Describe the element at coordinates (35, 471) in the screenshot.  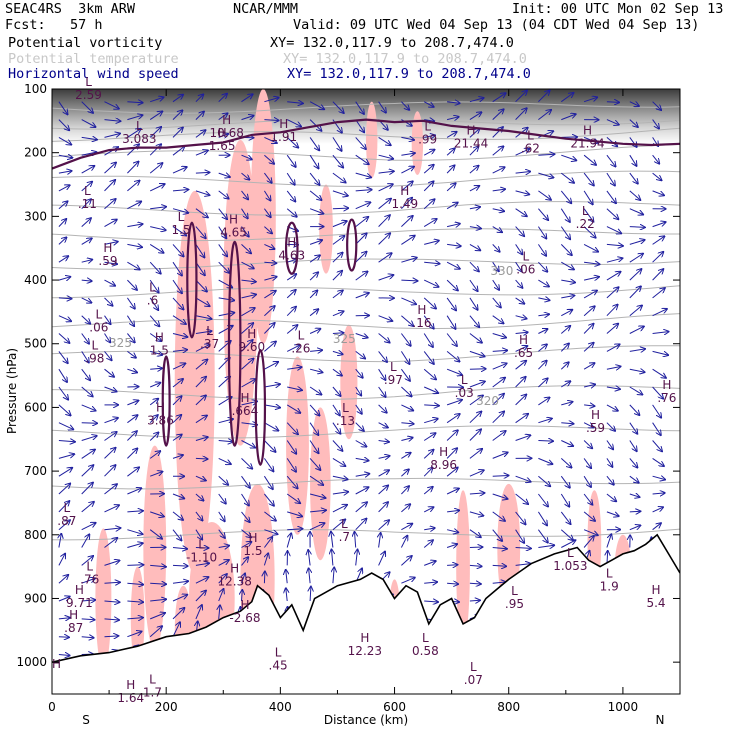
I see `y-tick-label: 700` at that location.